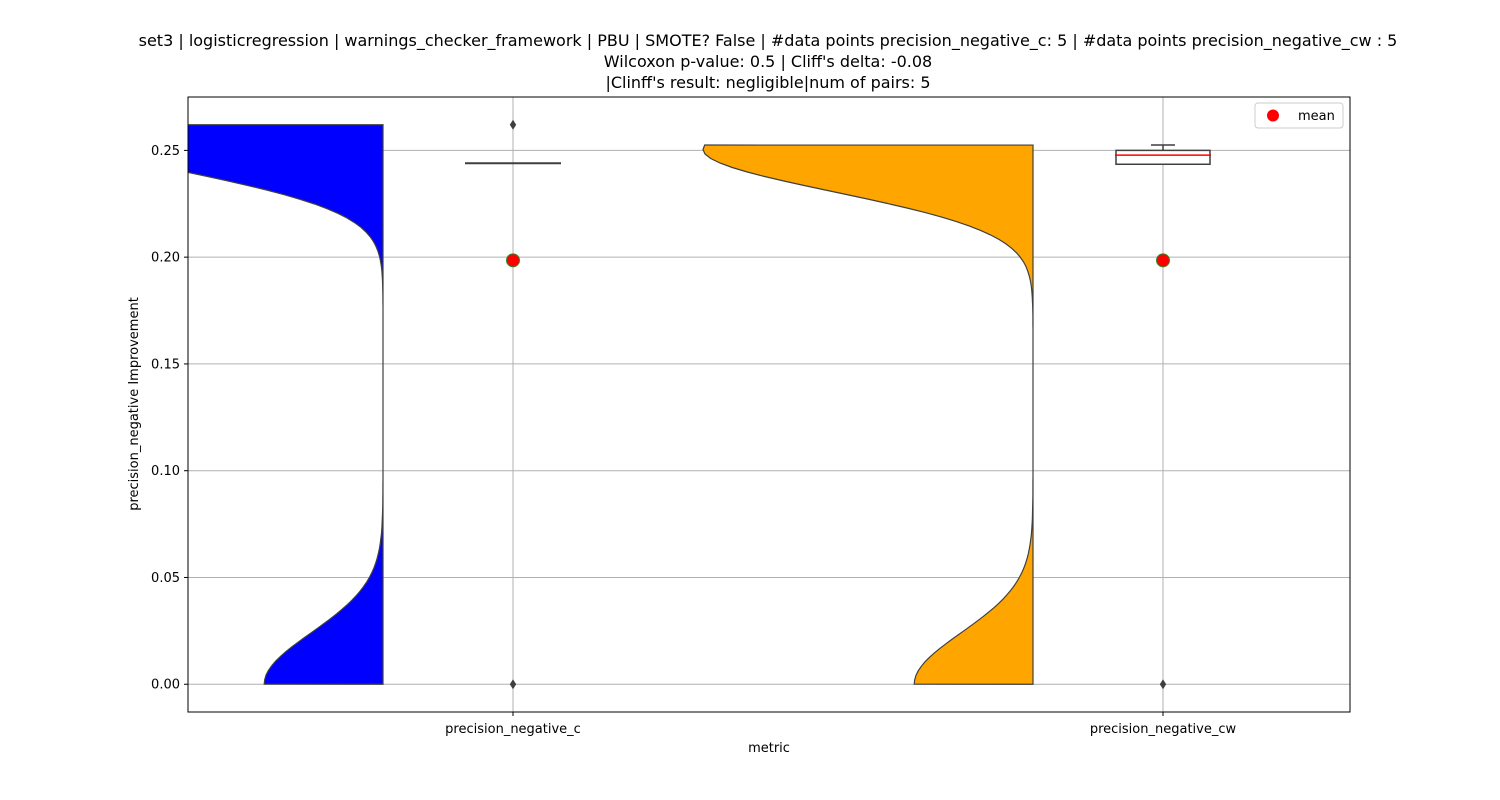 This screenshot has height=800, width=1500. Describe the element at coordinates (513, 729) in the screenshot. I see `x-tick-label: precision_negative_c` at that location.